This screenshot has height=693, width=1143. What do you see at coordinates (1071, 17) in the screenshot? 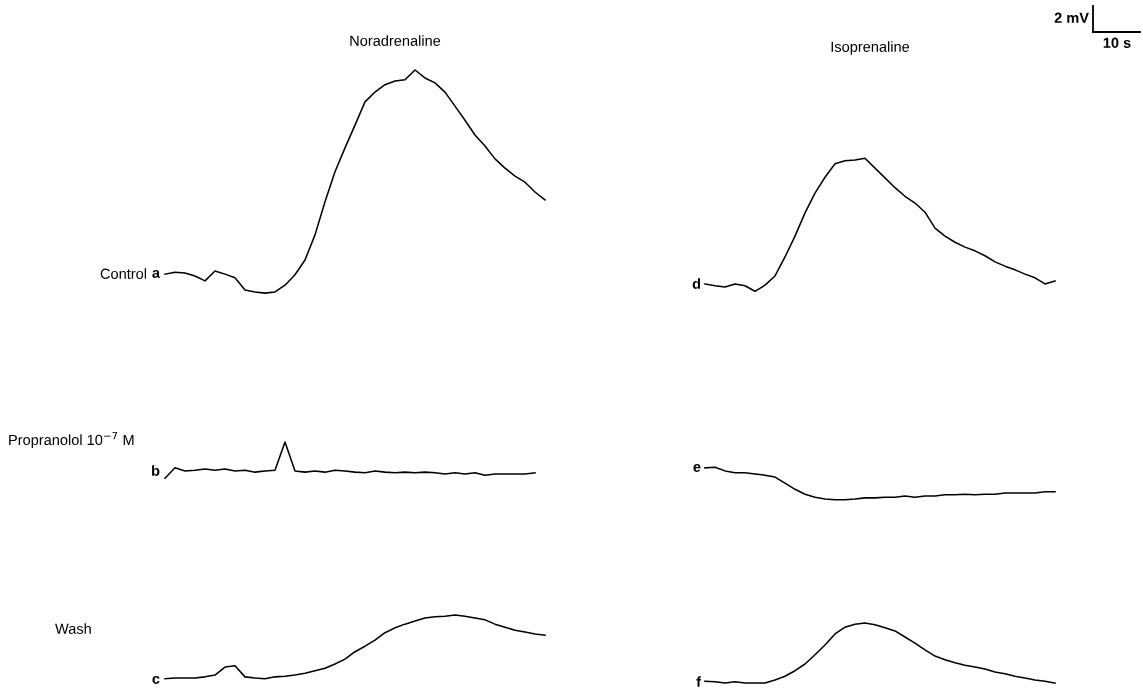
I see `text: 2 mV` at bounding box center [1071, 17].